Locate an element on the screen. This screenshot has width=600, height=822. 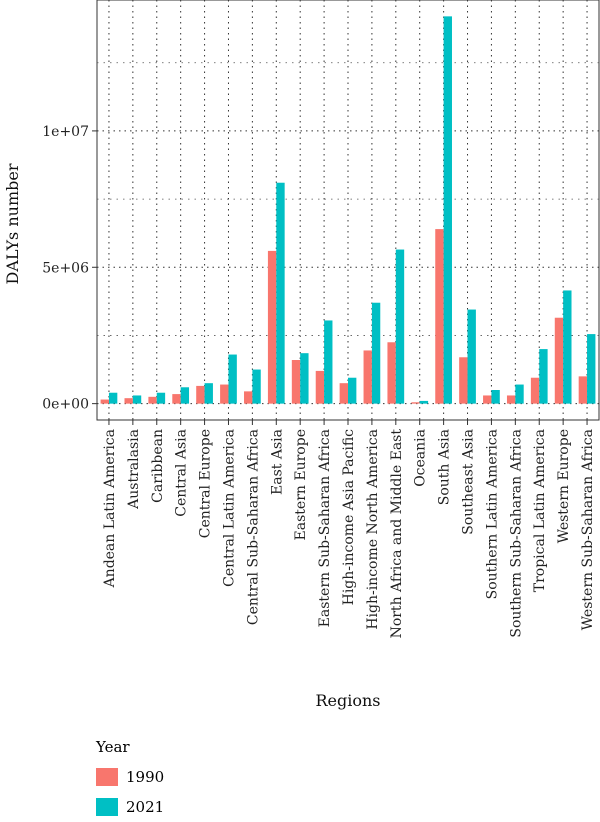
y-axis: 0e+00 5e+06 1e+07 is located at coordinates (69, 268).